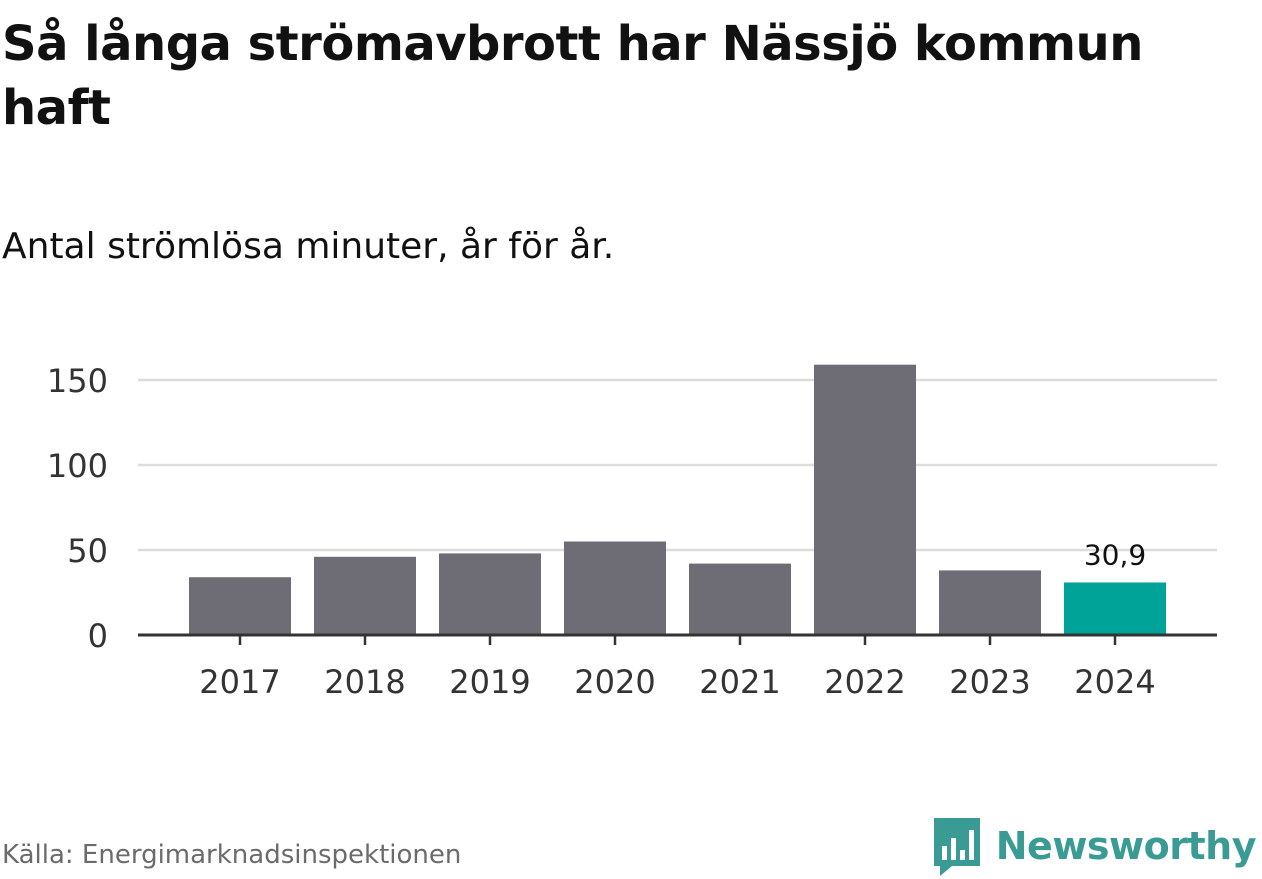 The width and height of the screenshot is (1262, 879). What do you see at coordinates (308, 246) in the screenshot?
I see `chart-subtitle: Antal strömlösa minuter, år för år.` at bounding box center [308, 246].